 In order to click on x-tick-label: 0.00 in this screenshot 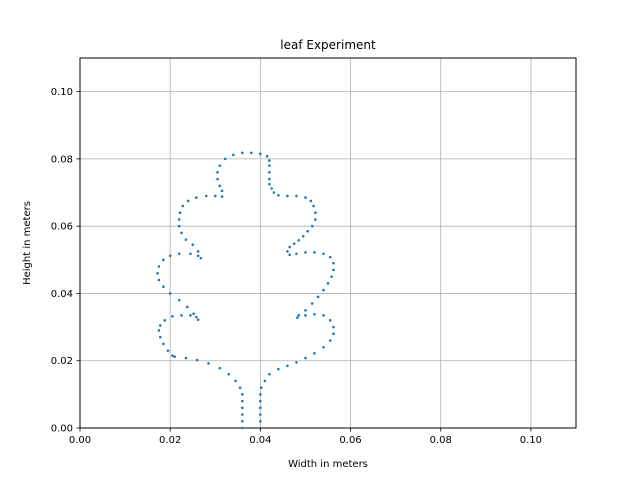, I will do `click(80, 440)`.